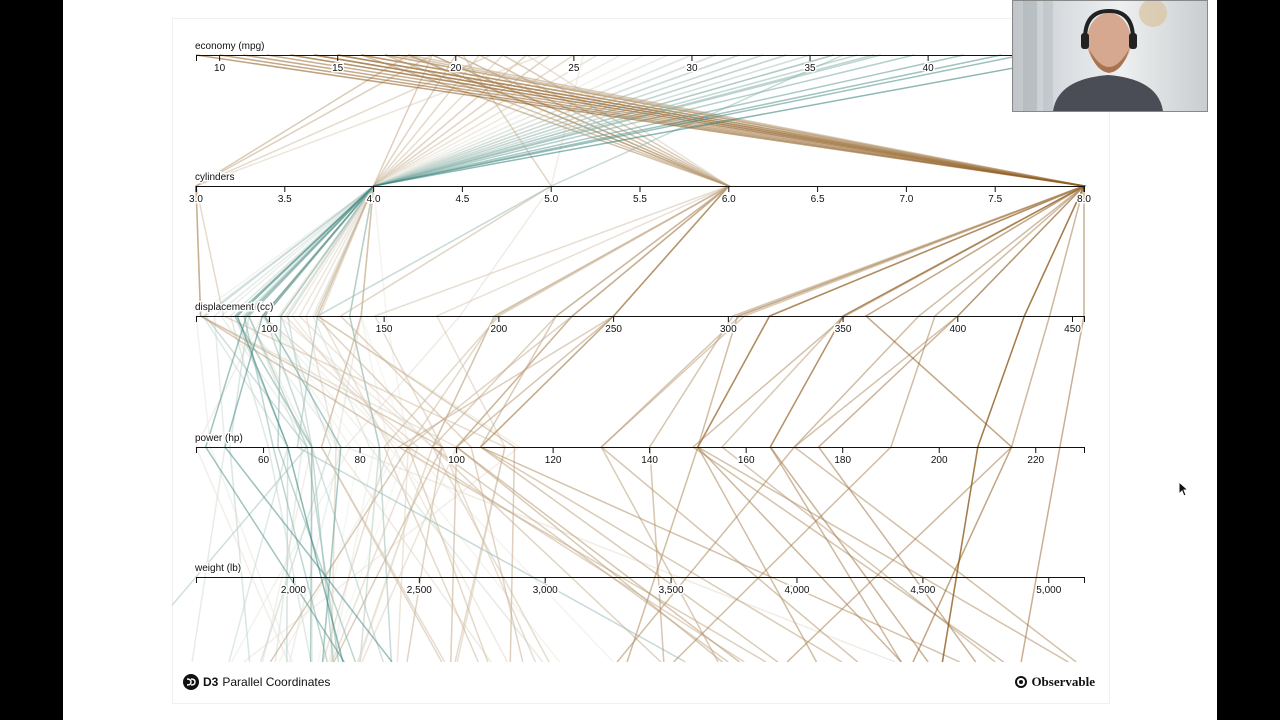 The width and height of the screenshot is (1280, 720). Describe the element at coordinates (456, 68) in the screenshot. I see `tick-label: 20` at that location.